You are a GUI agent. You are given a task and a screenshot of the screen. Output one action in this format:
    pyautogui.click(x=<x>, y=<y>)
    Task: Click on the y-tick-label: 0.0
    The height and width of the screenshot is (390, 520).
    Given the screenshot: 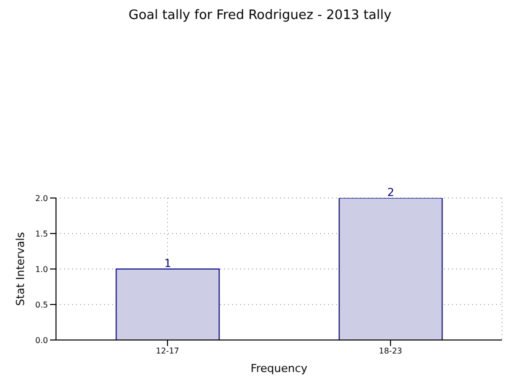 What is the action you would take?
    pyautogui.click(x=41, y=340)
    